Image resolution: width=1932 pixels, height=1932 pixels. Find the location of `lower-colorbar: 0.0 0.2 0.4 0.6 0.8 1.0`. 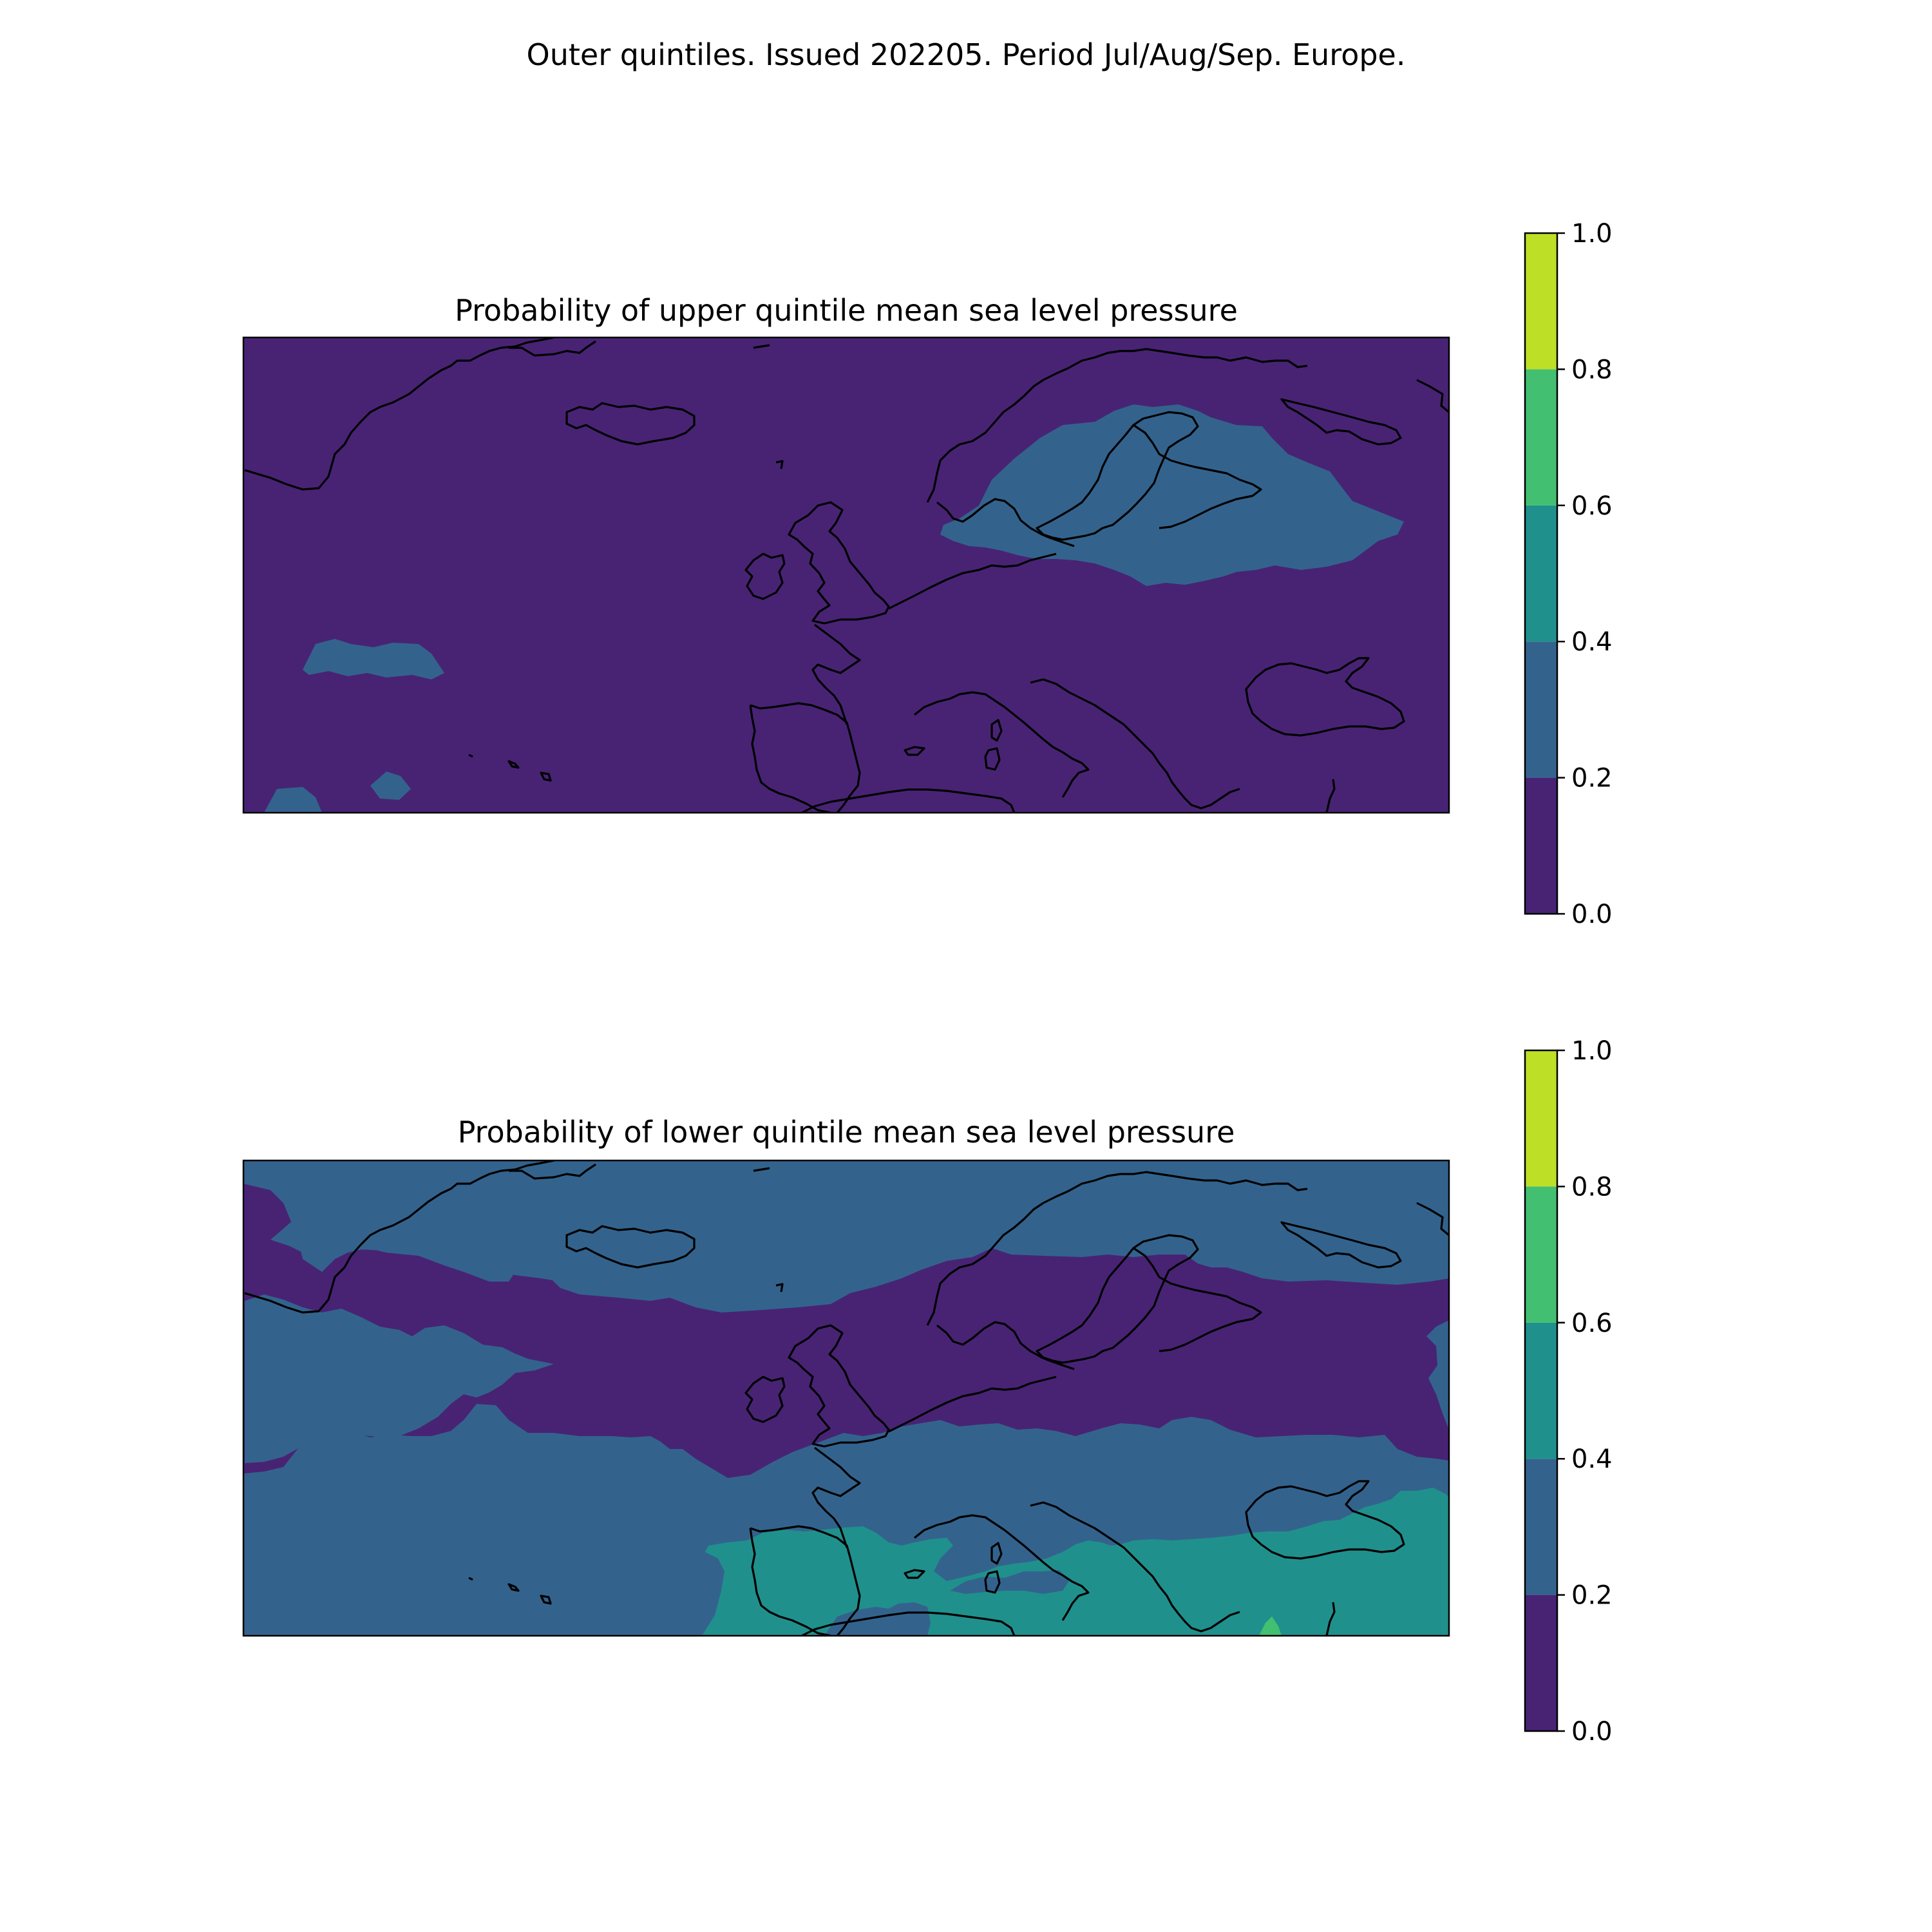

lower-colorbar: 0.0 0.2 0.4 0.6 0.8 1.0 is located at coordinates (1568, 1391).